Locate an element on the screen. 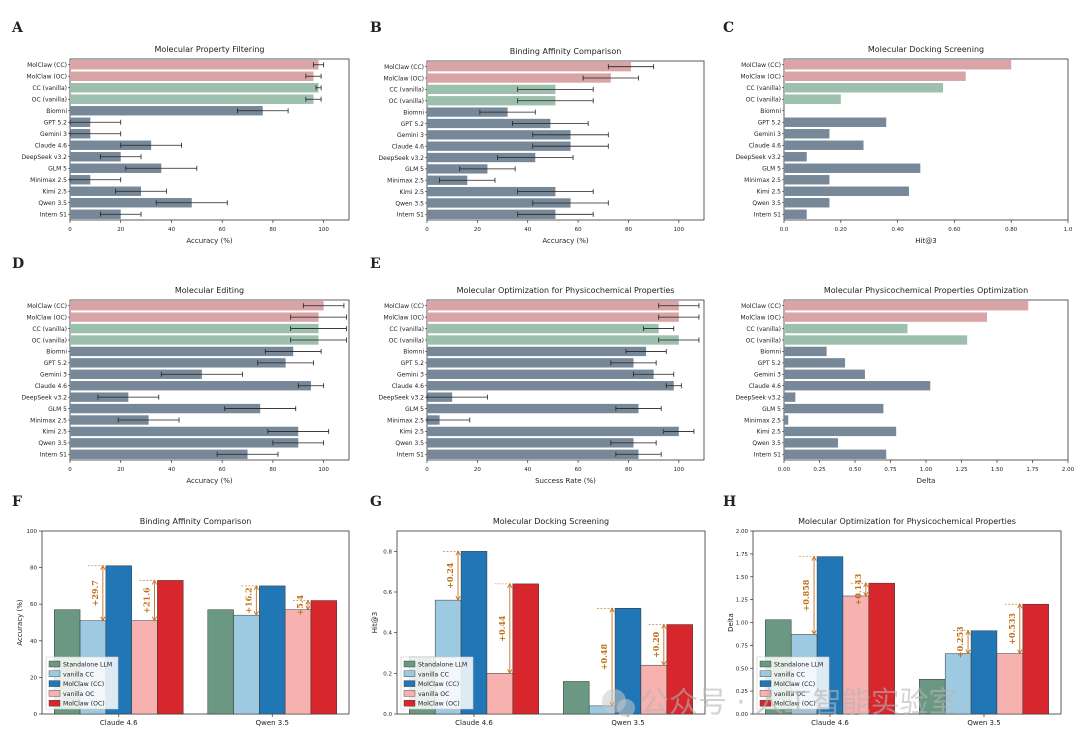 This screenshot has height=744, width=1080. y-tick-label: Kimi 2.5 is located at coordinates (411, 432).